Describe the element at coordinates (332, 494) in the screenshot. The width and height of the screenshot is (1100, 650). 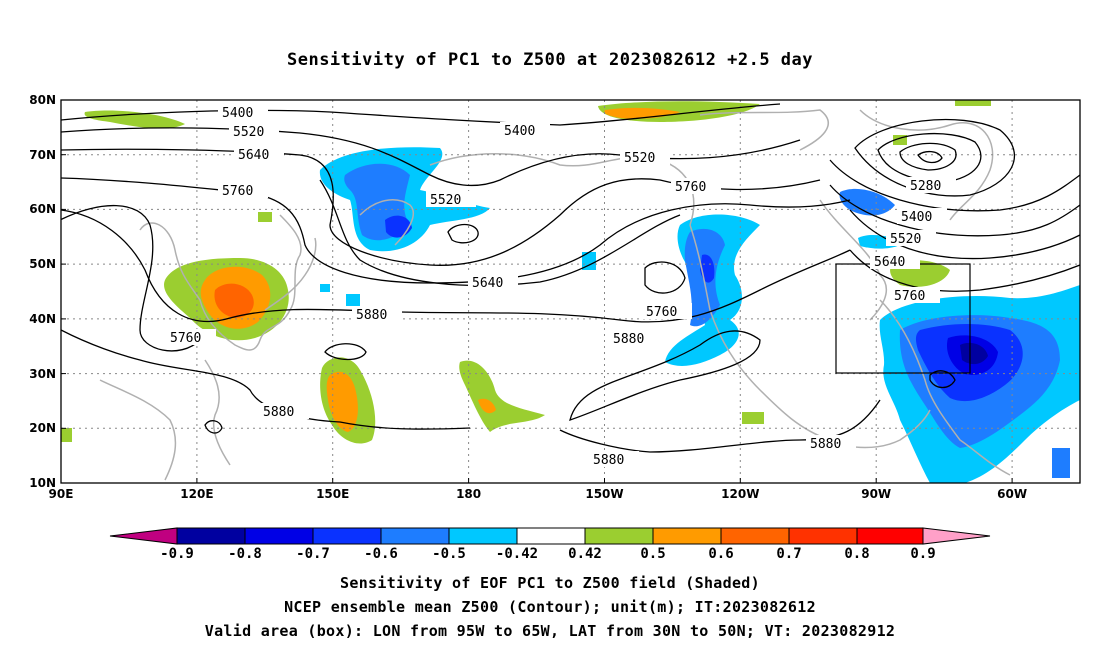
I see `lon-label: 150E` at that location.